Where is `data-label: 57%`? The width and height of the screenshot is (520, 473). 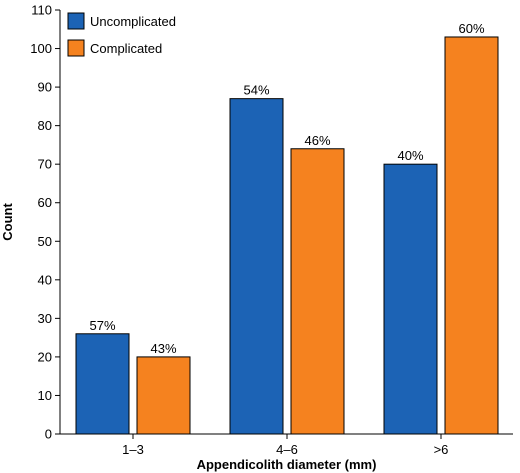
data-label: 57% is located at coordinates (102, 325).